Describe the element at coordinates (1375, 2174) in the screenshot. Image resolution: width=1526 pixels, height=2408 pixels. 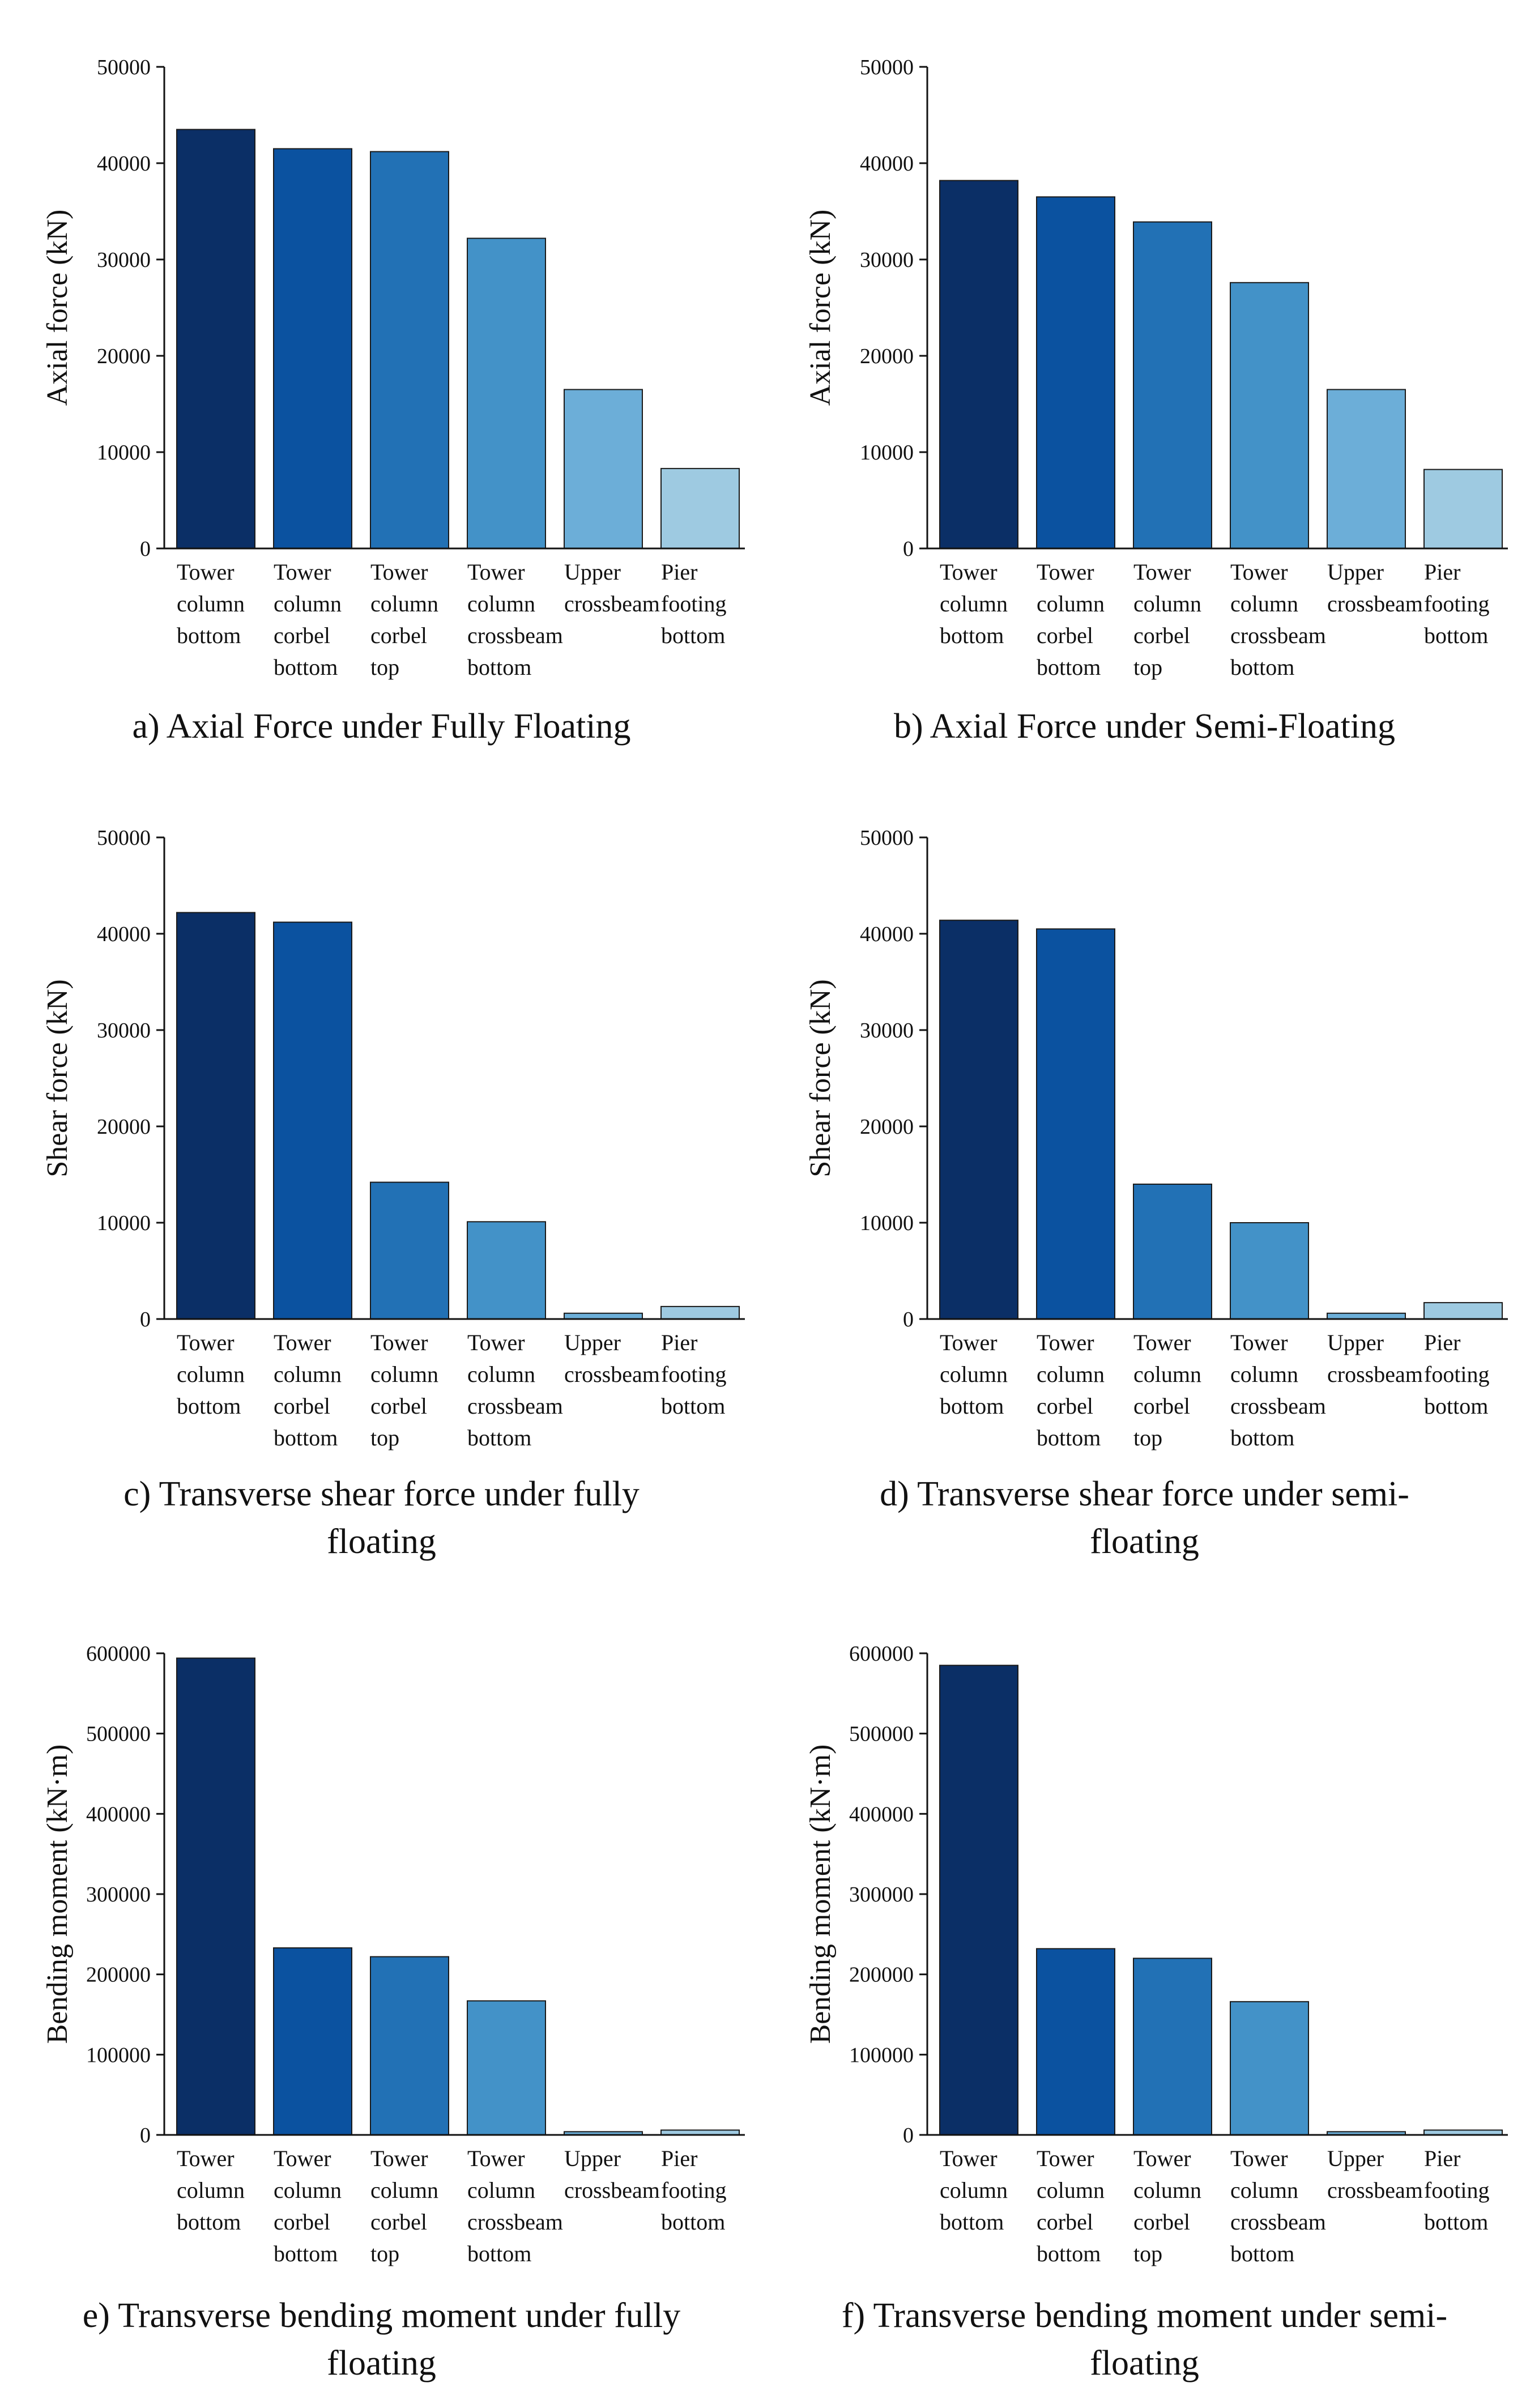
I see `x-category-label-f-5: Upper crossbeam` at that location.